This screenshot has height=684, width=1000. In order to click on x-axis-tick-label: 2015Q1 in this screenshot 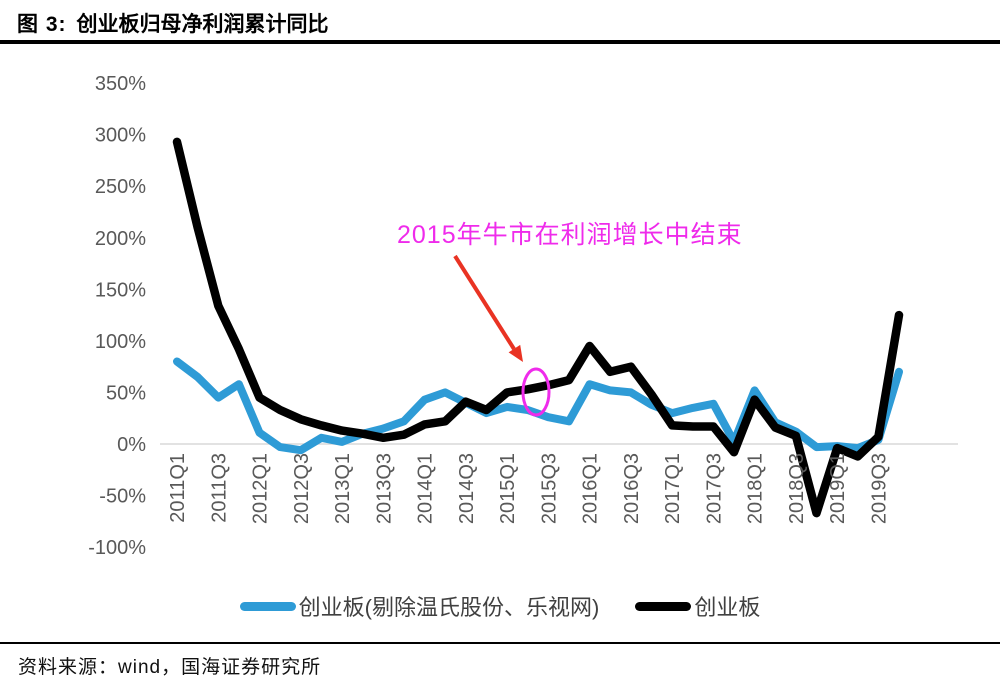, I will do `click(508, 488)`.